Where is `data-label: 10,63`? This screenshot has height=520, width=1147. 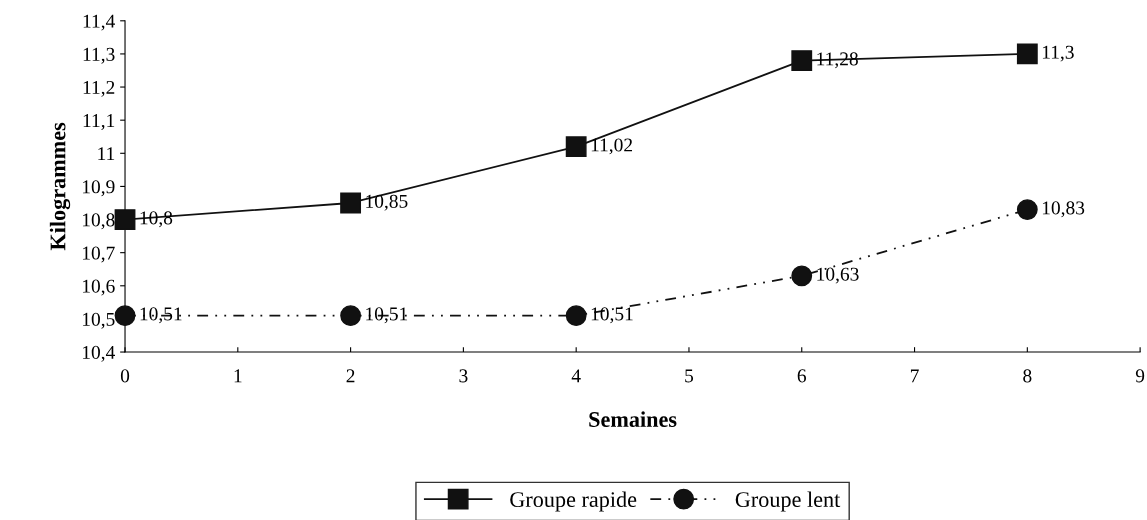
data-label: 10,63 is located at coordinates (838, 275).